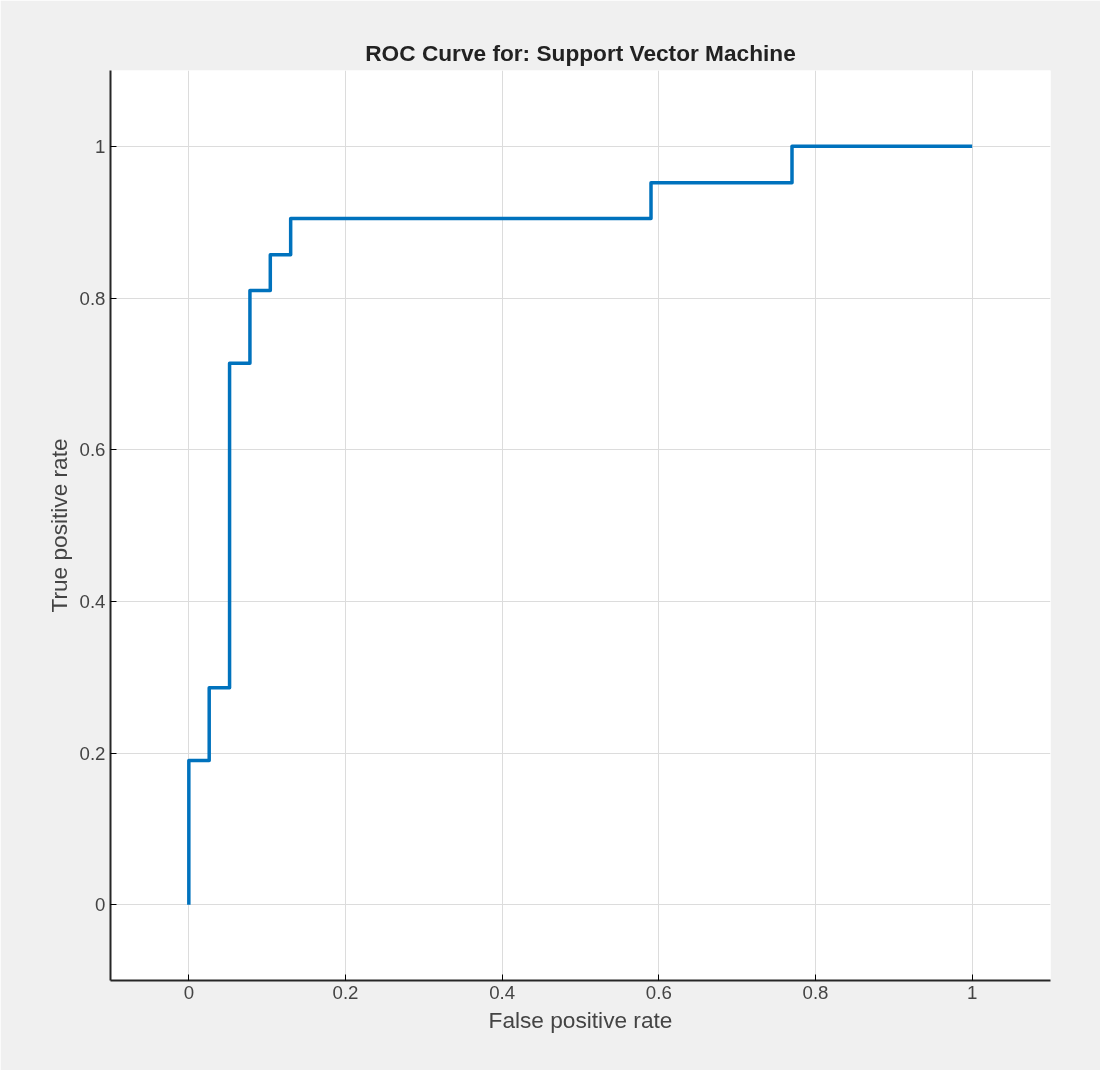 The width and height of the screenshot is (1116, 1082). Describe the element at coordinates (100, 905) in the screenshot. I see `y-tick-label: 0` at that location.